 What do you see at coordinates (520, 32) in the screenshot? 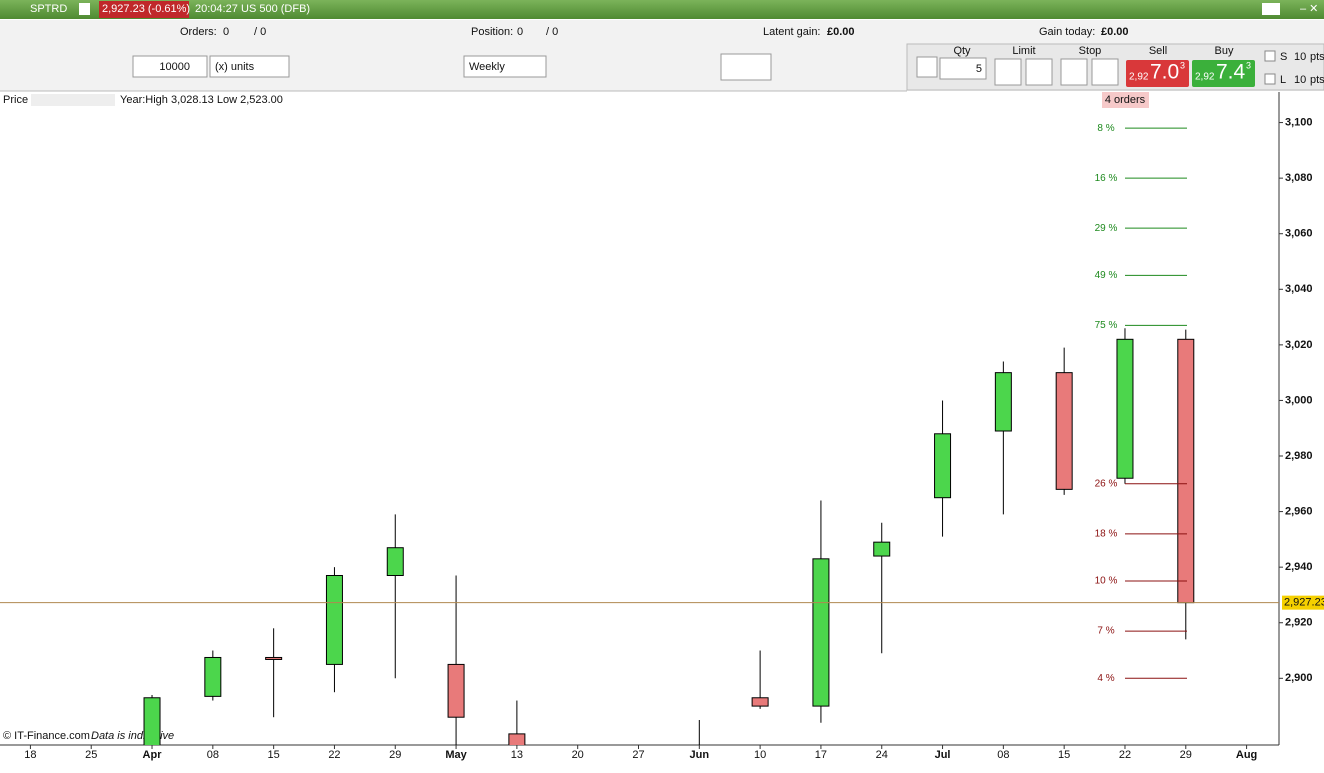
I see `position-count: 0` at bounding box center [520, 32].